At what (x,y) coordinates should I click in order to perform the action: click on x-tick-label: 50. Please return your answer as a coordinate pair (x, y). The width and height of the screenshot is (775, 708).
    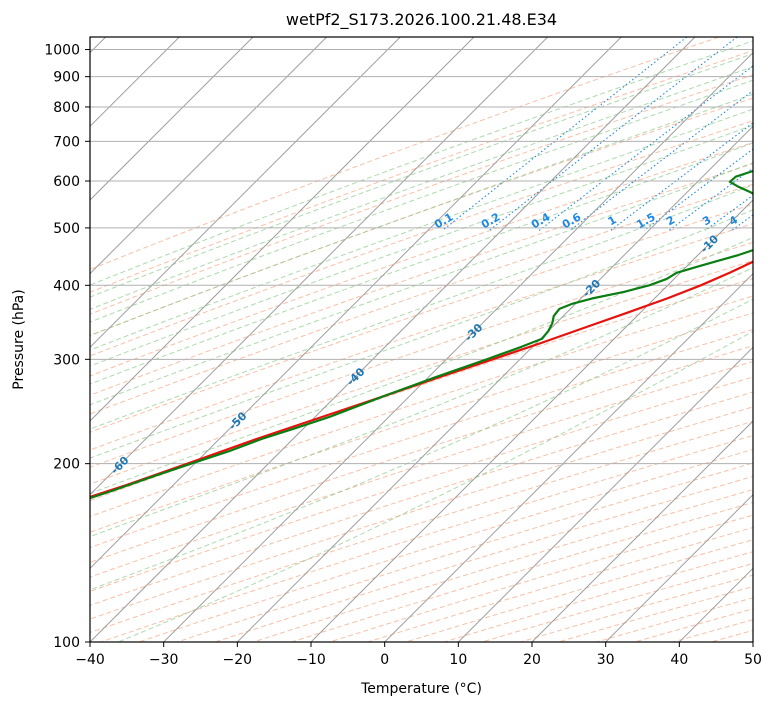
    Looking at the image, I should click on (753, 660).